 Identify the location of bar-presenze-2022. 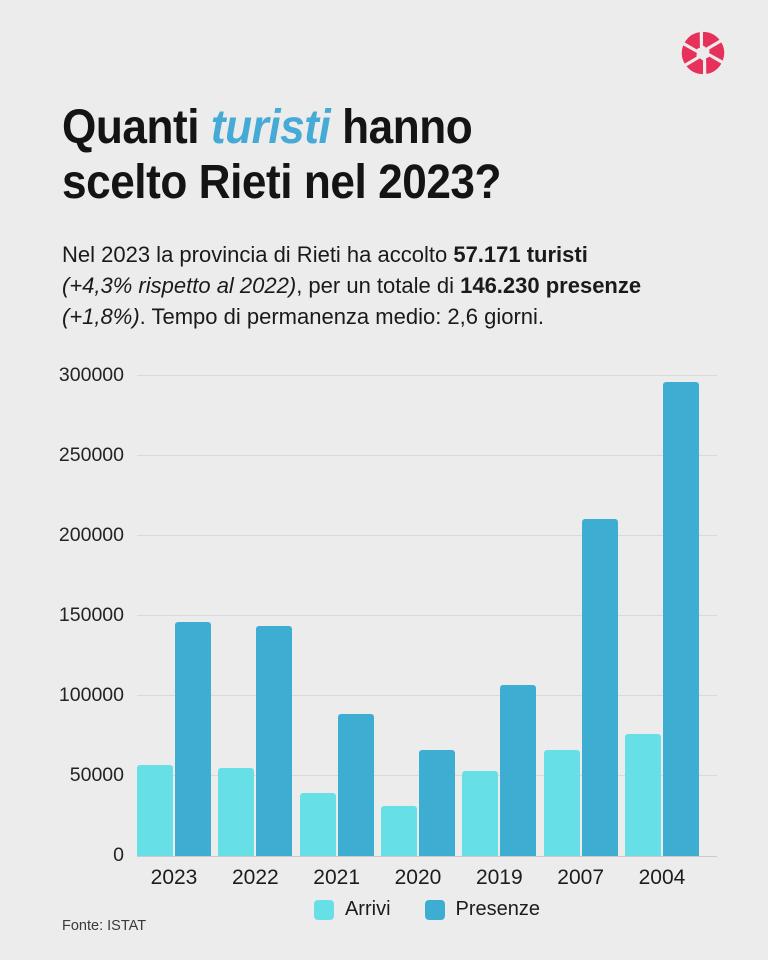
(274, 741).